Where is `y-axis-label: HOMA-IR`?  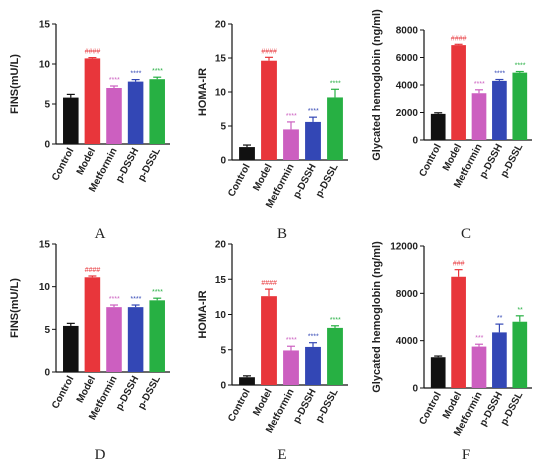 y-axis-label: HOMA-IR is located at coordinates (203, 314).